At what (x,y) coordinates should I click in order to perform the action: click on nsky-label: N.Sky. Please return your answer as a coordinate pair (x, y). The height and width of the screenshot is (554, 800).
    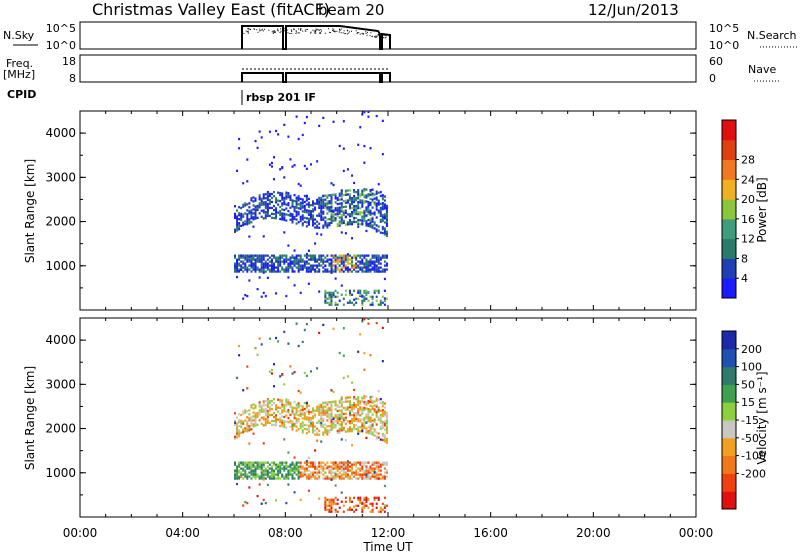
    Looking at the image, I should click on (19, 35).